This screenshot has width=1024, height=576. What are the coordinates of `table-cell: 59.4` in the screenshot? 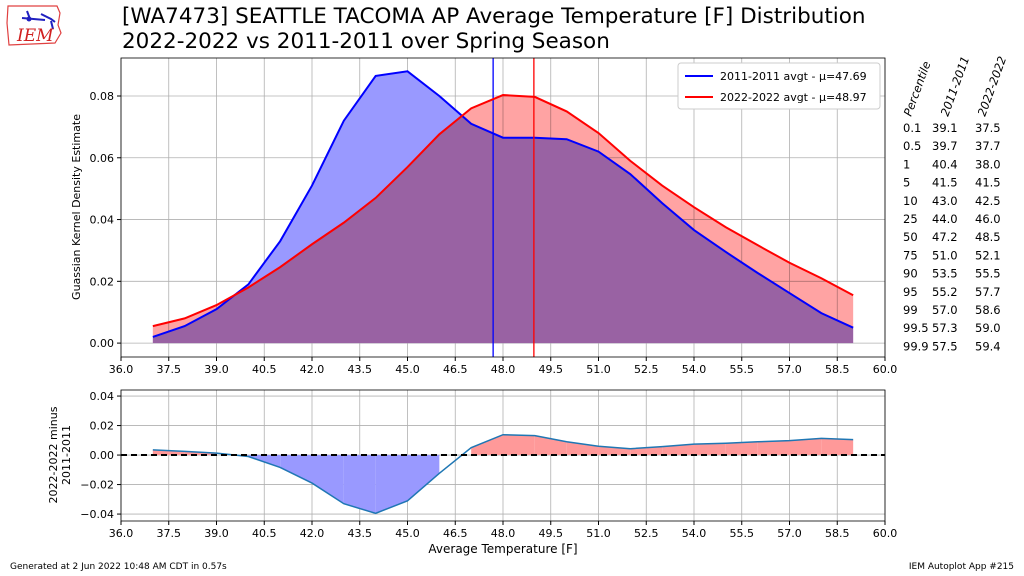 It's located at (988, 346).